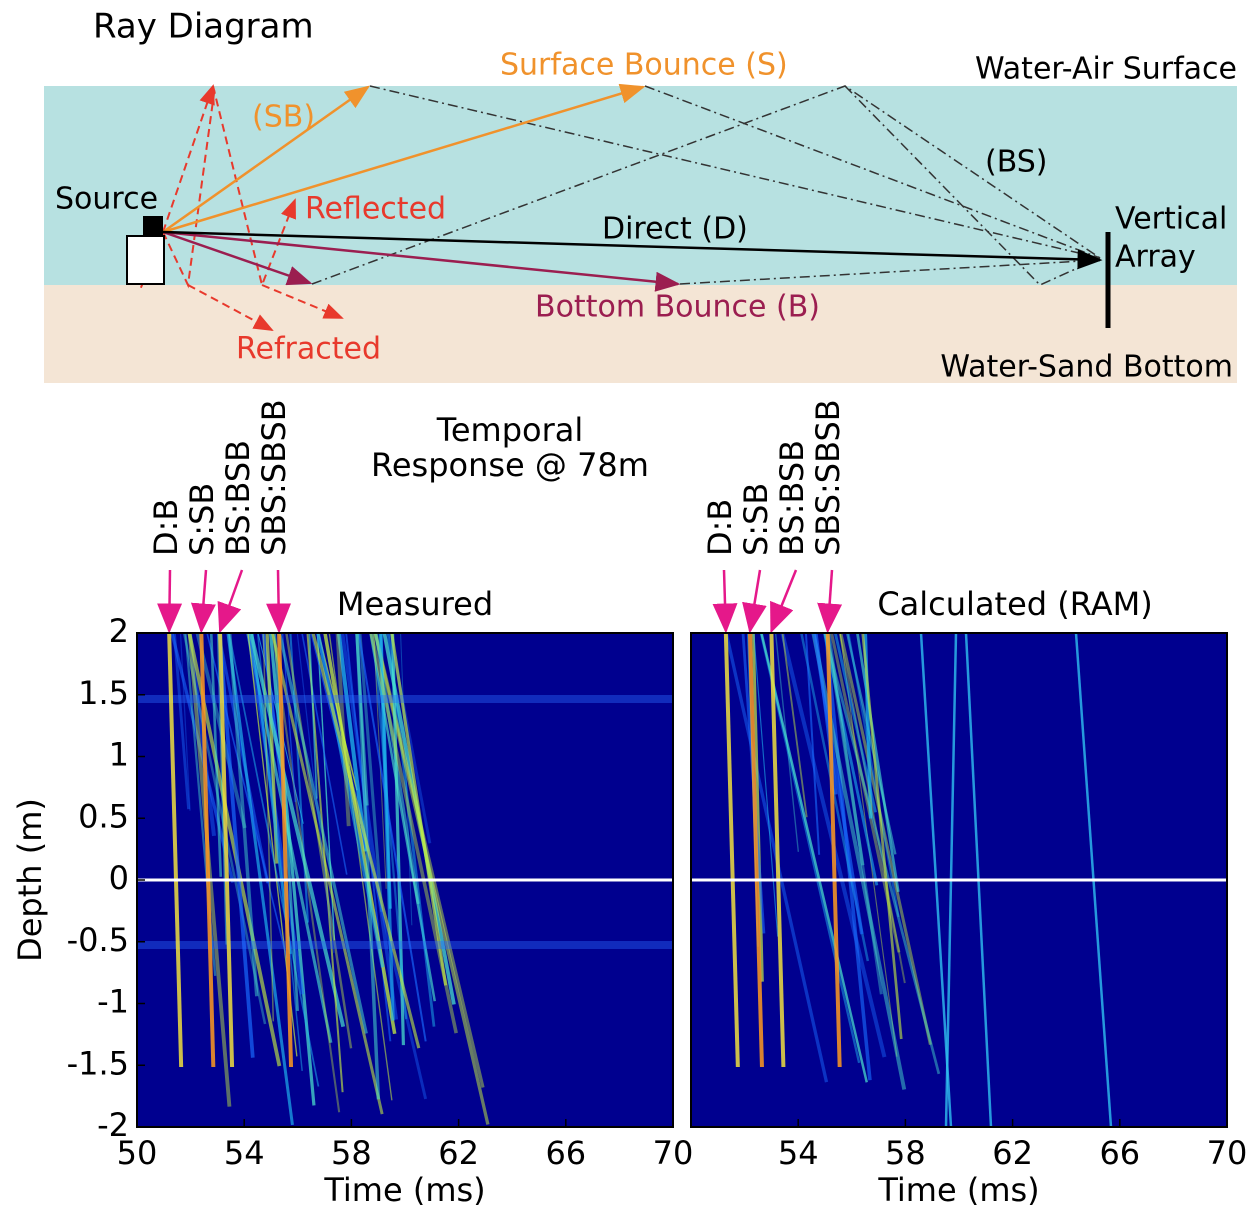 The width and height of the screenshot is (1249, 1211). I want to click on label: (SB), so click(283, 117).